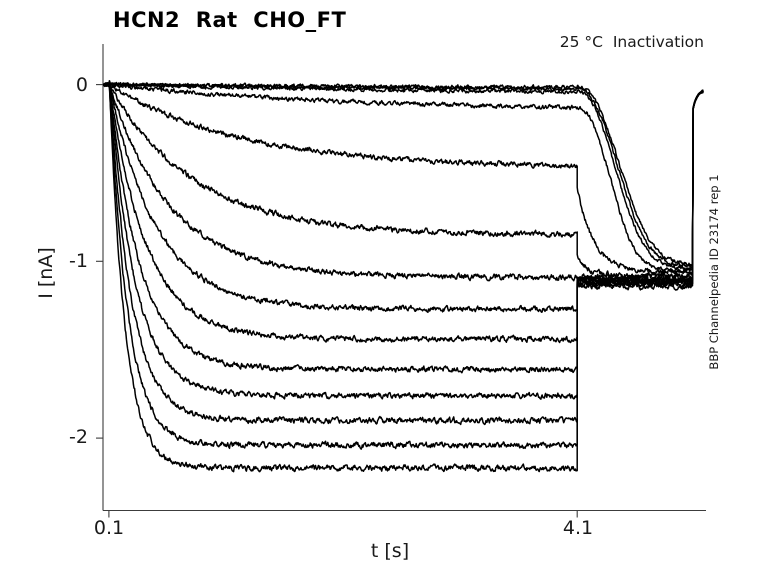 This screenshot has height=583, width=778. Describe the element at coordinates (46, 273) in the screenshot. I see `y-axis-label: I [nA]` at that location.